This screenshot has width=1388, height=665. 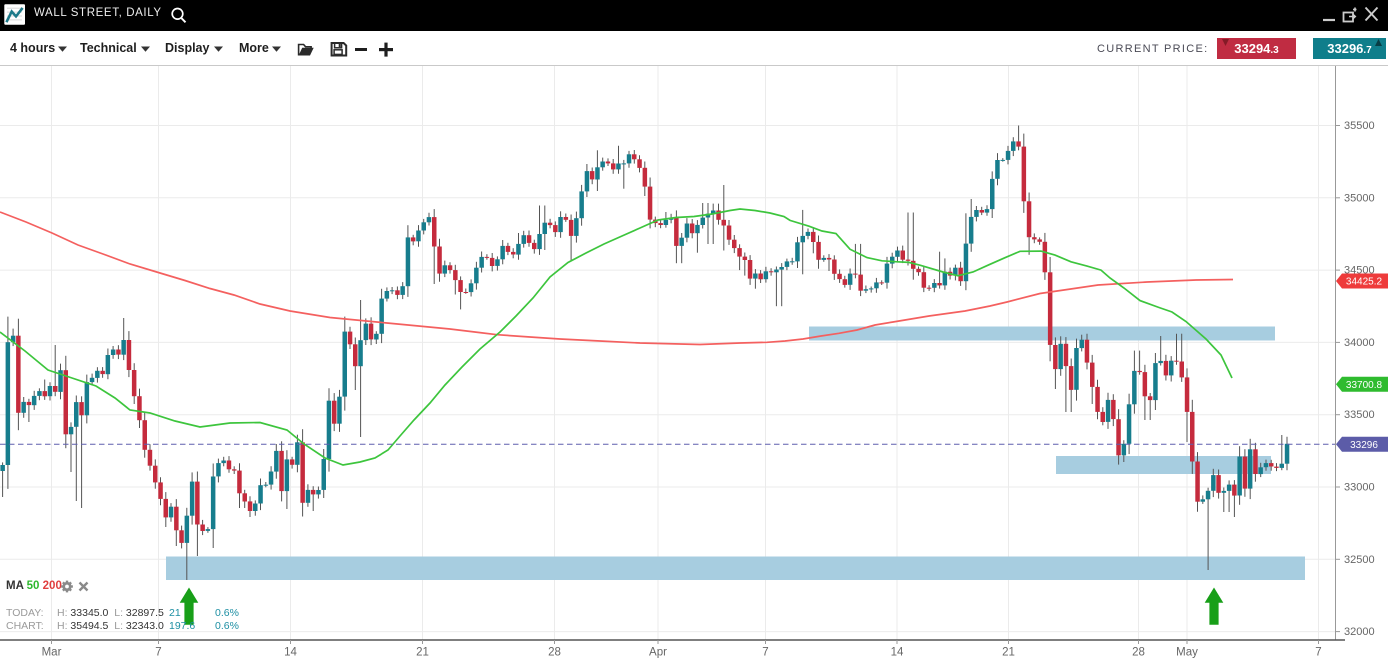 I want to click on svg-text: 35500, so click(x=1359, y=126).